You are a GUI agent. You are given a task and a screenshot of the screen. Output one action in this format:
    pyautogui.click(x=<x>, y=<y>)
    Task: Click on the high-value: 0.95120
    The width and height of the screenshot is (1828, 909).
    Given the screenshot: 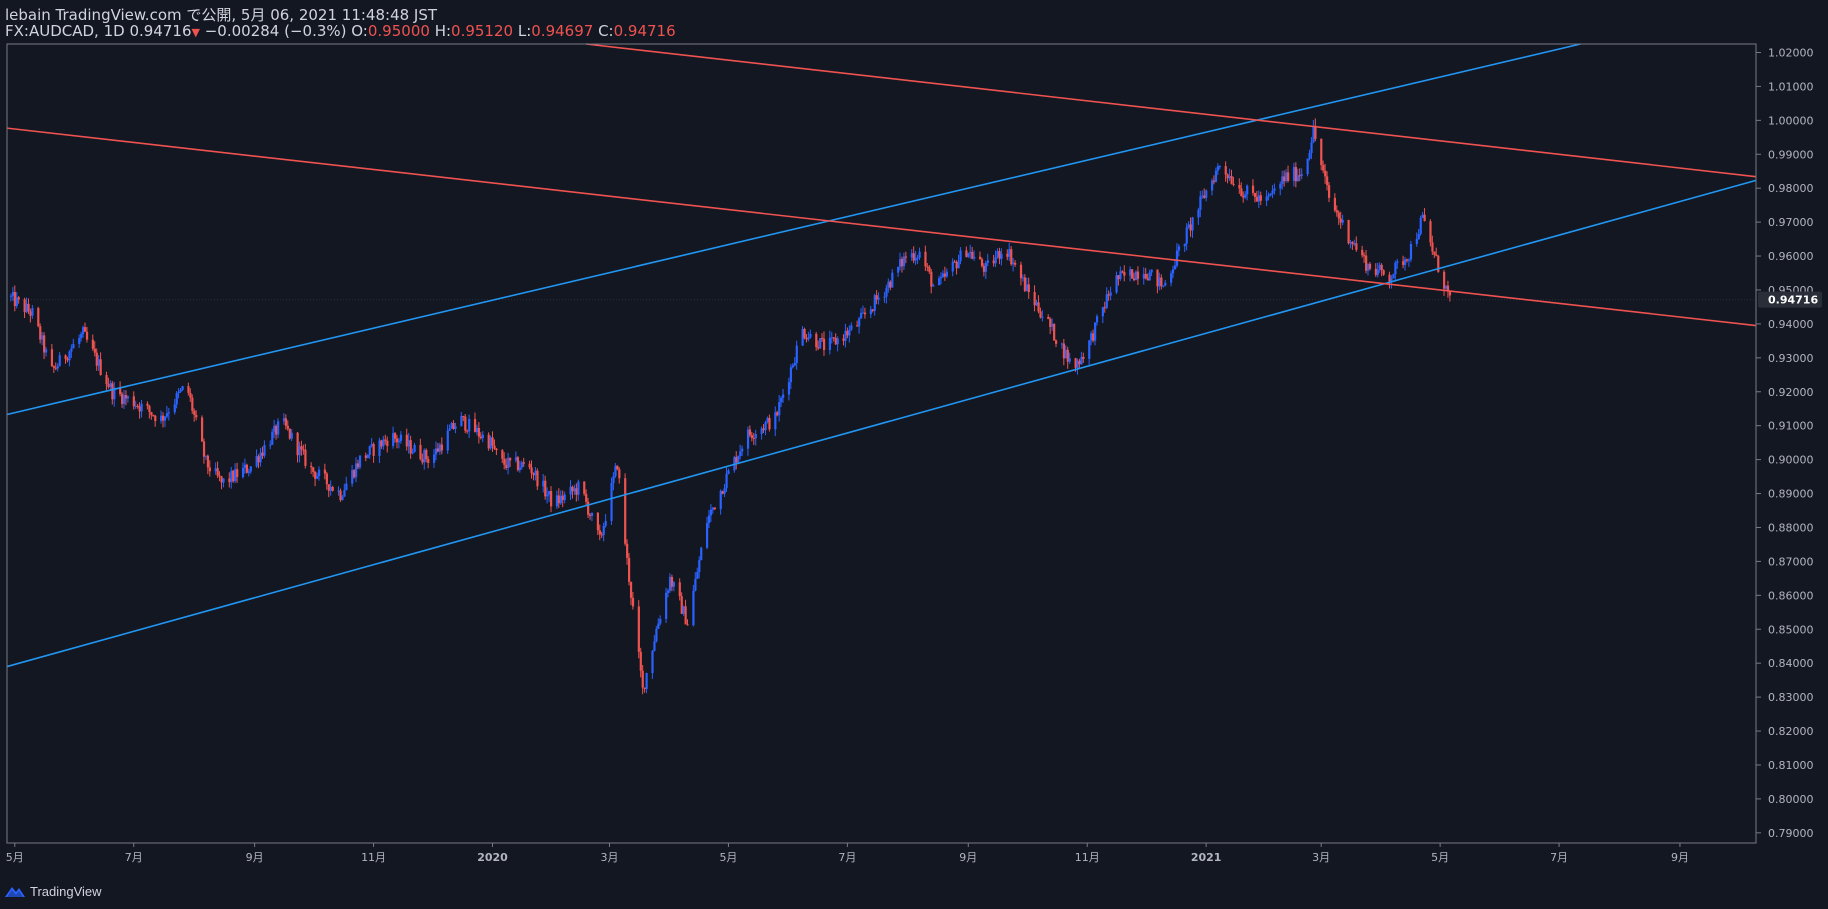 What is the action you would take?
    pyautogui.click(x=482, y=31)
    